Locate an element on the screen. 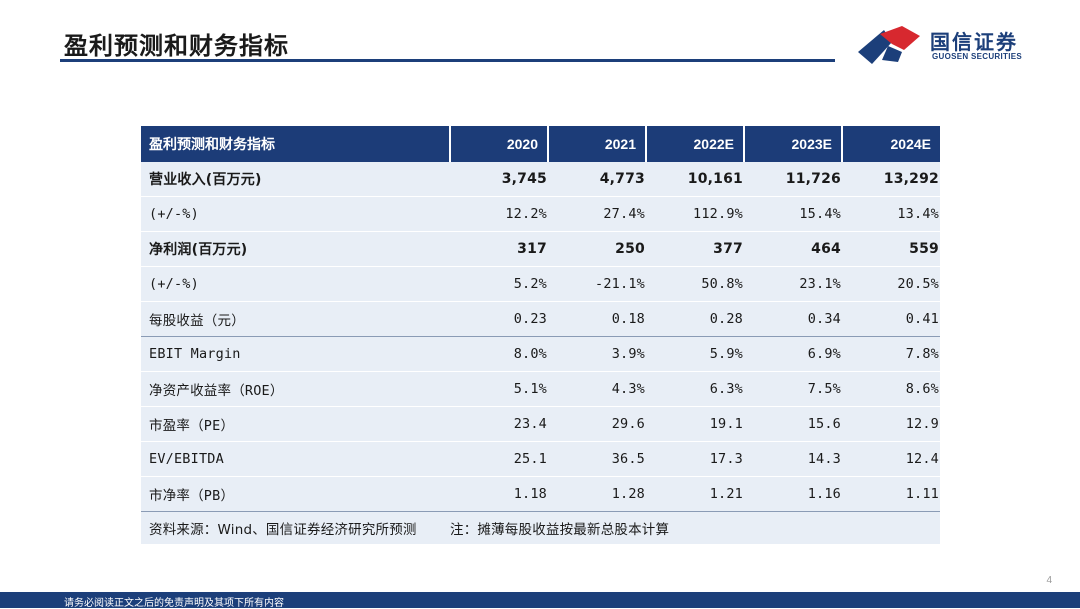 This screenshot has height=609, width=1080. table-row: (+/-%) 12.2% 27.4% 112.9% 15.4% 13.4% is located at coordinates (540, 214).